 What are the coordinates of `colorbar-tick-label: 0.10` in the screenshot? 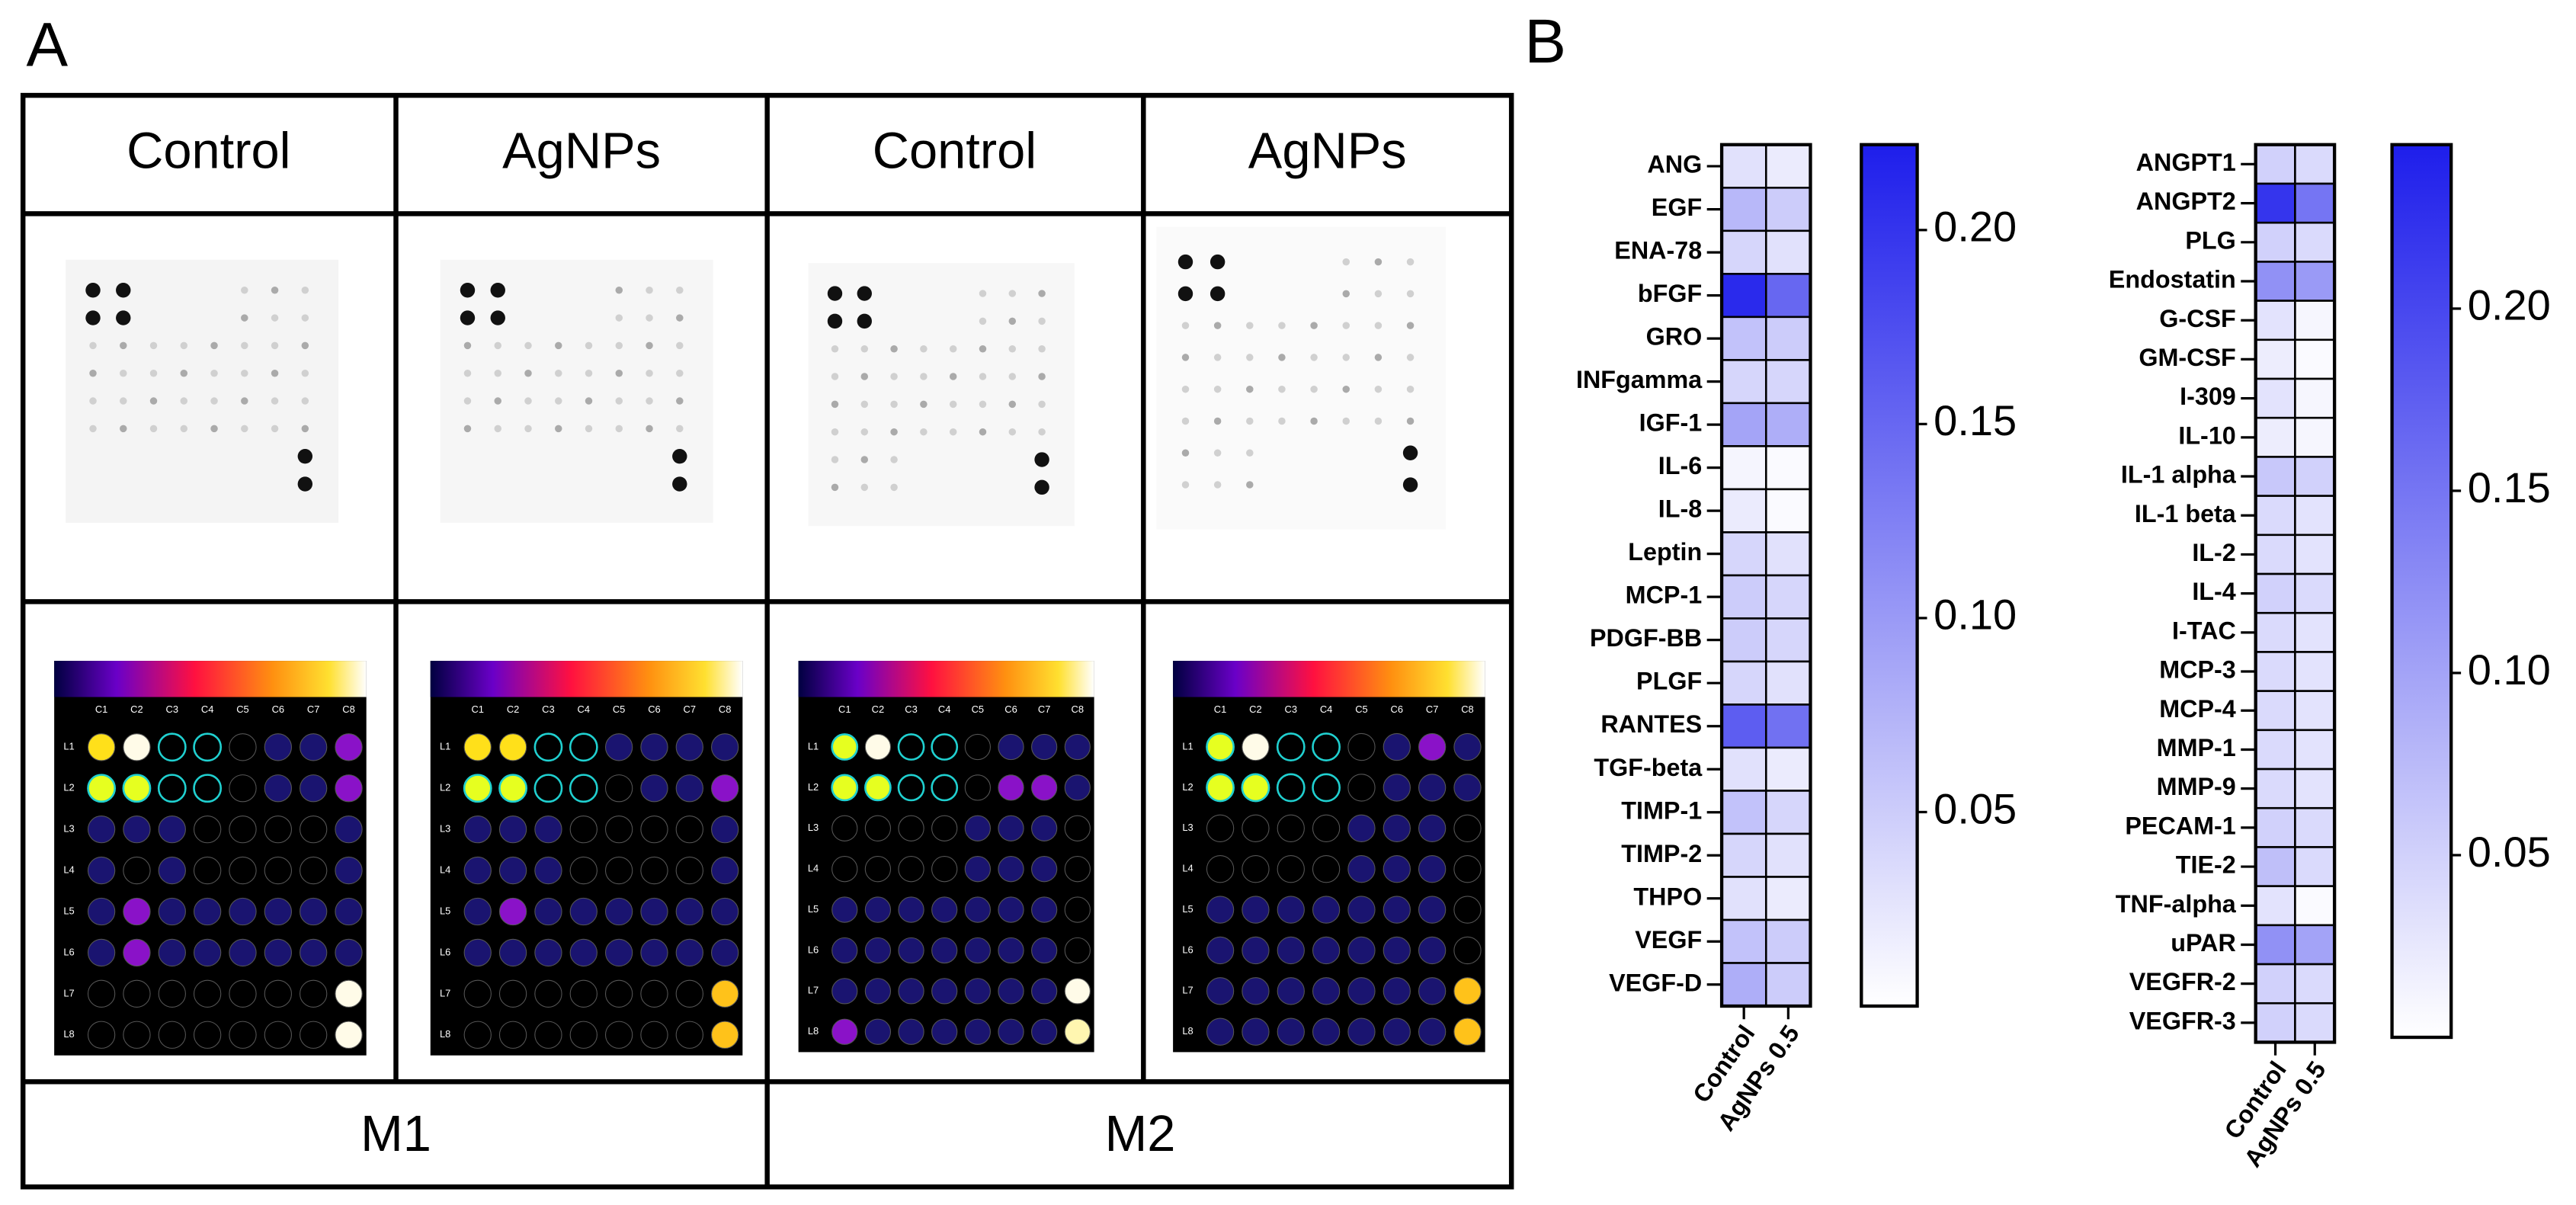 It's located at (2509, 670).